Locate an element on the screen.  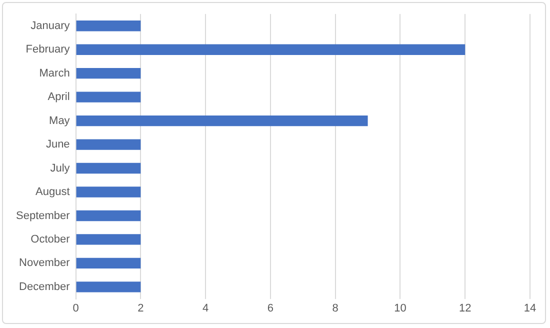
x-tick-label: 4 is located at coordinates (205, 308).